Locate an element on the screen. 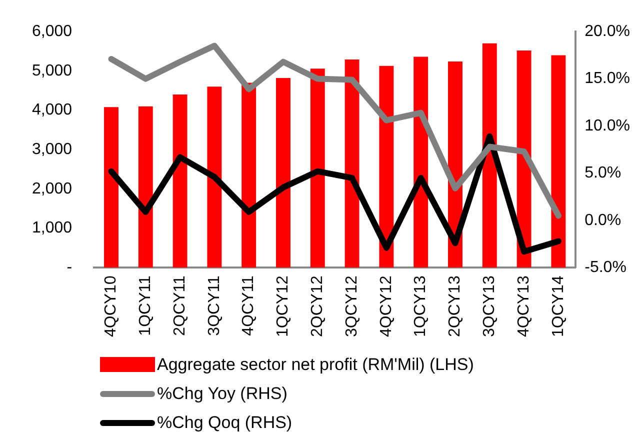 The width and height of the screenshot is (633, 438). x-tick-label: 2QCY11 is located at coordinates (179, 306).